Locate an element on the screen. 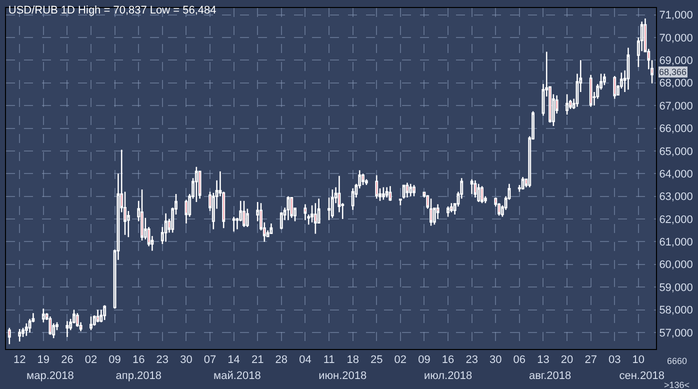 The image size is (698, 389). y-tick-label: 59,000 is located at coordinates (676, 288).